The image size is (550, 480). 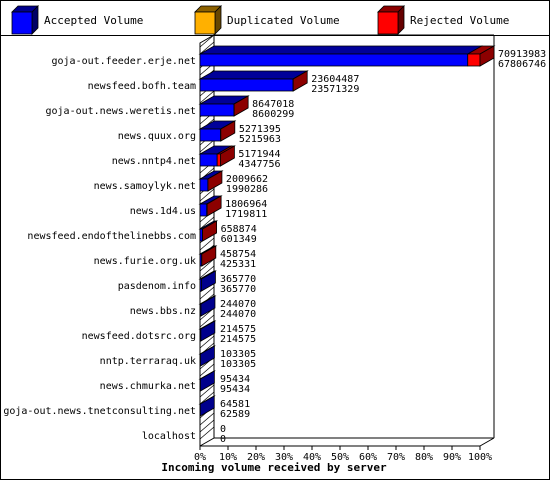 What do you see at coordinates (238, 364) in the screenshot?
I see `accepted-volume-label: 103305` at bounding box center [238, 364].